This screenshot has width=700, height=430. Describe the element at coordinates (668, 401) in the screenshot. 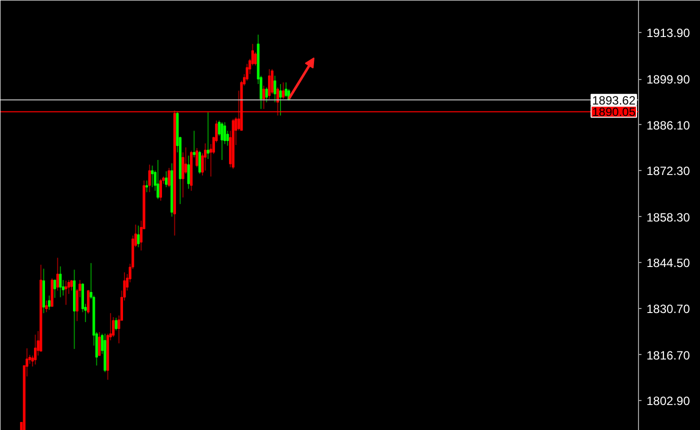

I see `y-tick-label: 1802.90` at that location.